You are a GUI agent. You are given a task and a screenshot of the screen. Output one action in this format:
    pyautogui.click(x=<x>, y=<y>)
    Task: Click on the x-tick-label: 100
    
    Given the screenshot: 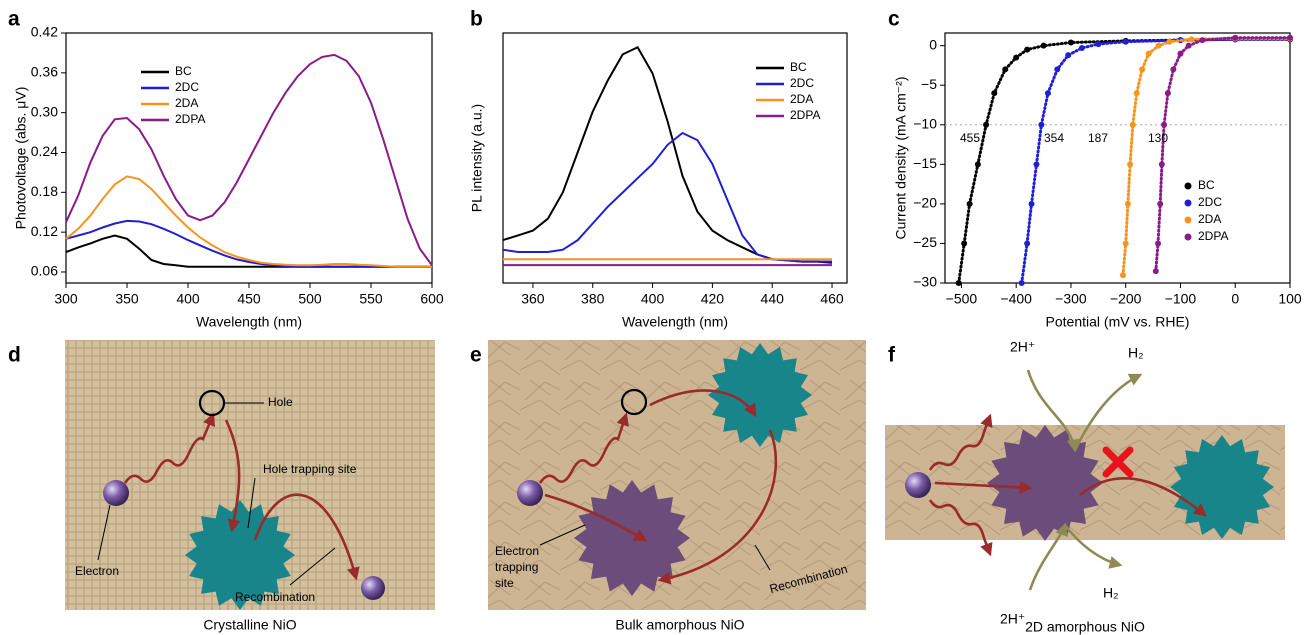 What is the action you would take?
    pyautogui.click(x=1290, y=299)
    